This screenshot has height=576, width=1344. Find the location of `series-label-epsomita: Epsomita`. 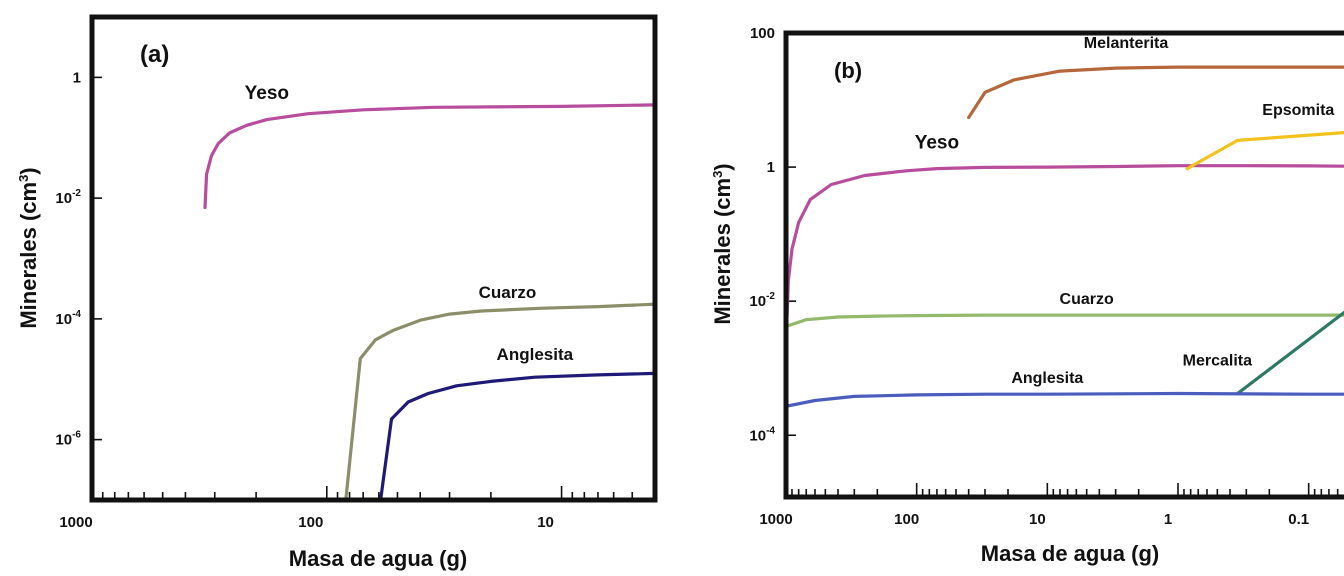

series-label-epsomita: Epsomita is located at coordinates (1298, 110).